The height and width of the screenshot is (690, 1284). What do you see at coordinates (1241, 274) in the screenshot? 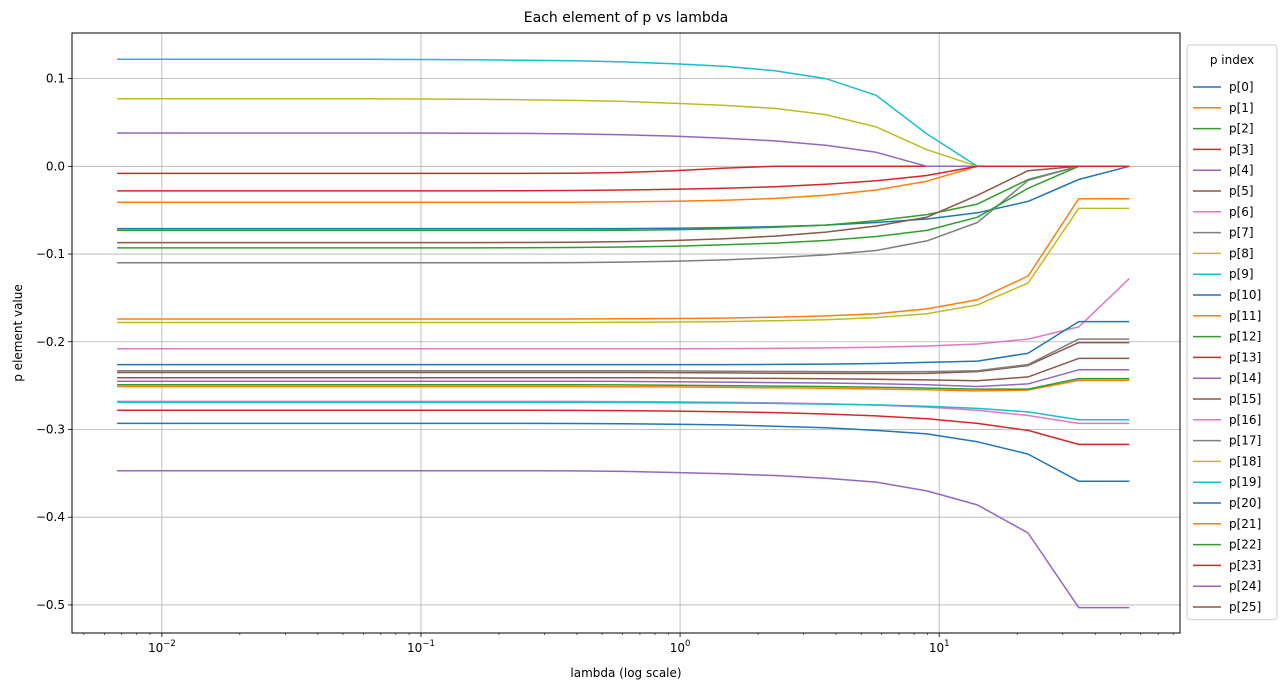
I see `legend-label-p9: p[9]` at bounding box center [1241, 274].